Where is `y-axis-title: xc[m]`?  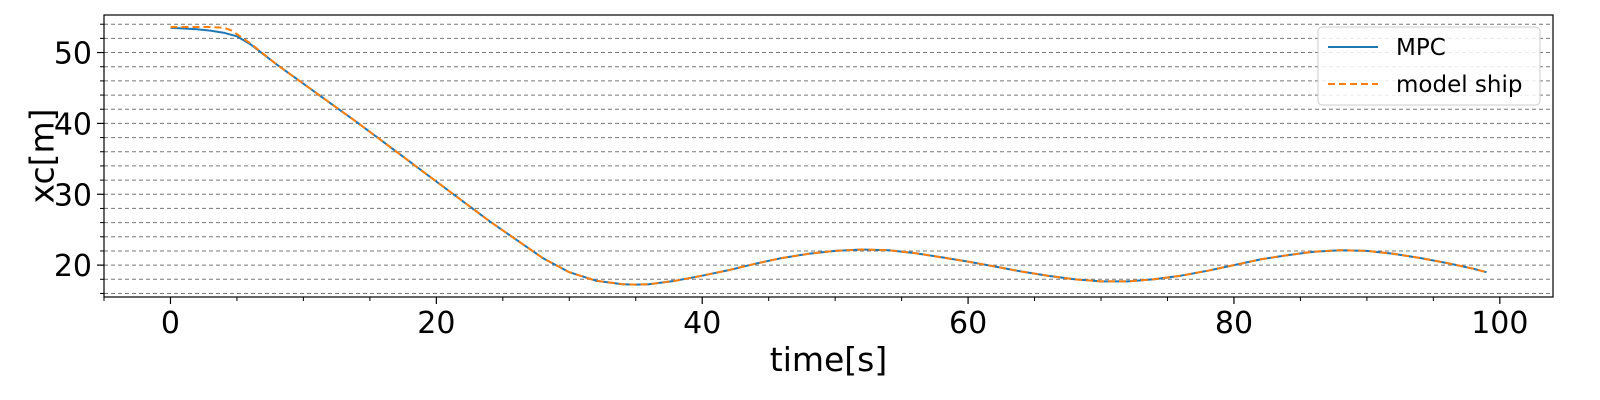 y-axis-title: xc[m] is located at coordinates (42, 156).